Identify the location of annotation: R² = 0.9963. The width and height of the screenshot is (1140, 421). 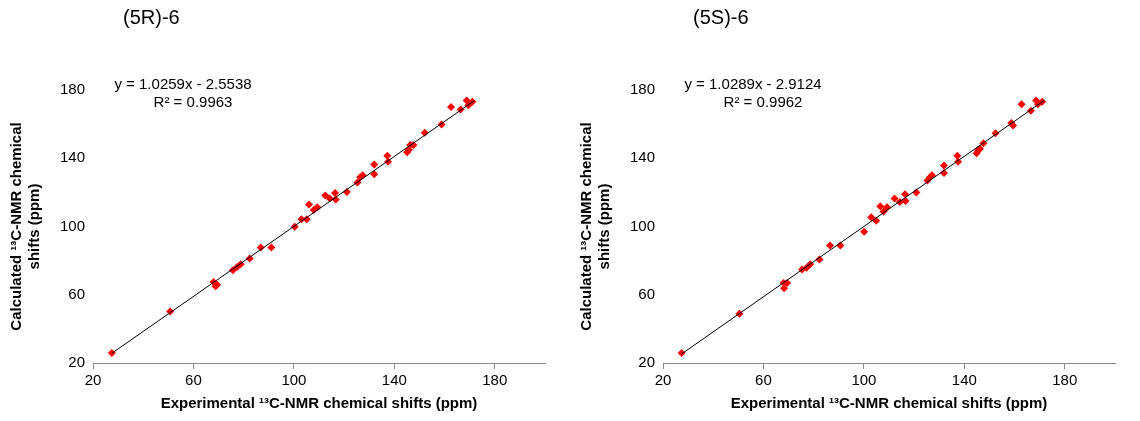
(193, 101).